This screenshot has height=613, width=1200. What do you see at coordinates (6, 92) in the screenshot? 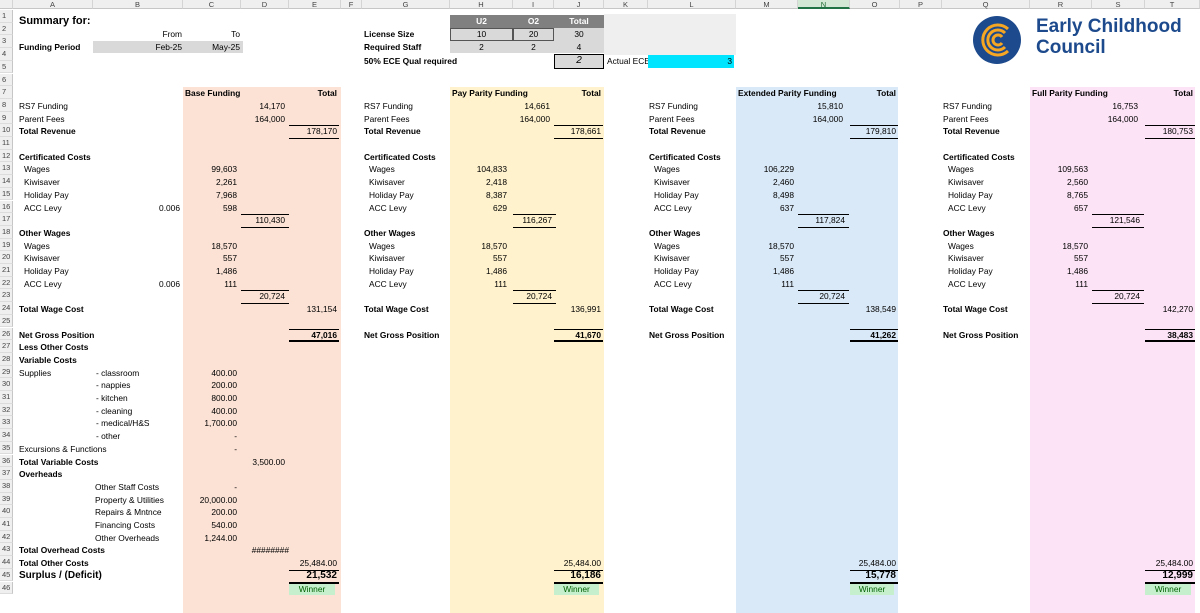
I see `row-header: 7` at bounding box center [6, 92].